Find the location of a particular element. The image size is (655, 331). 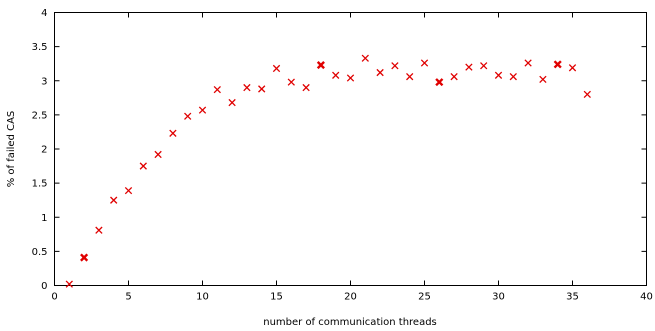

y-tick-label: 2 is located at coordinates (44, 150).